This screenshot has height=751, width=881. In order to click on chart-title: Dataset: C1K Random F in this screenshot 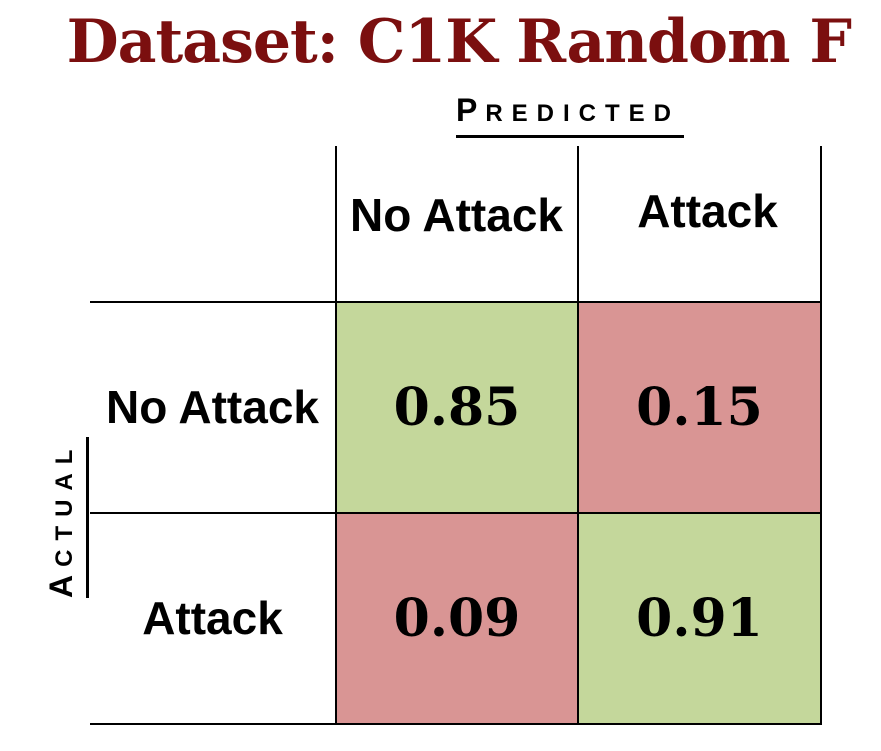, I will do `click(459, 42)`.